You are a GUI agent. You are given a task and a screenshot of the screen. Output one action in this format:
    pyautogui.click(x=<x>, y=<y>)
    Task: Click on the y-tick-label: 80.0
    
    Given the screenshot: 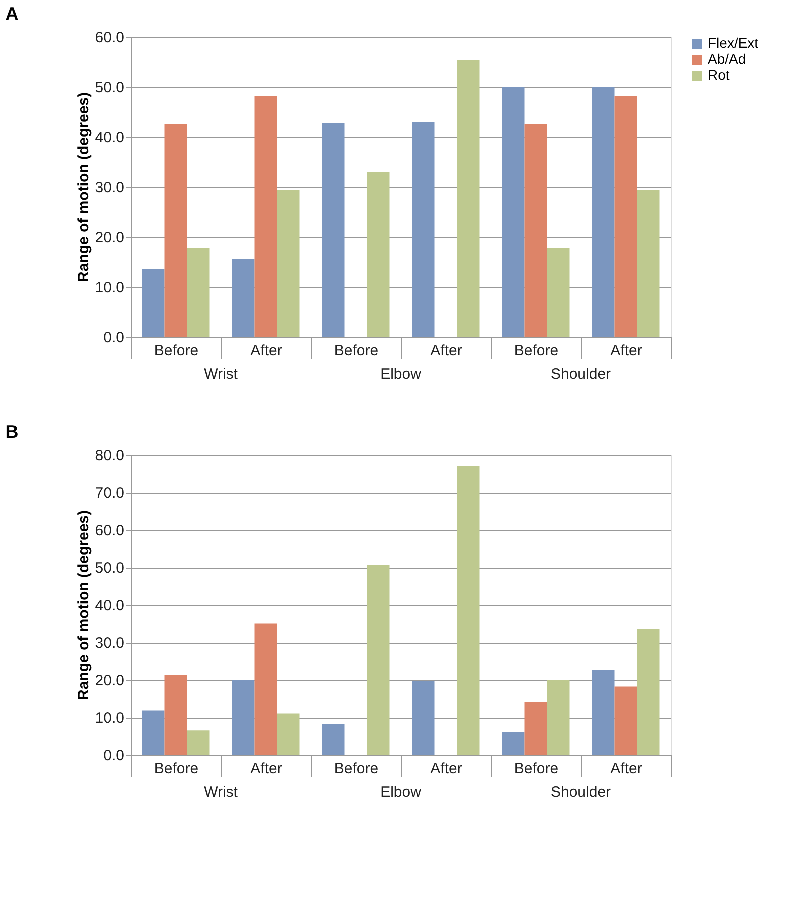 What is the action you would take?
    pyautogui.click(x=109, y=456)
    